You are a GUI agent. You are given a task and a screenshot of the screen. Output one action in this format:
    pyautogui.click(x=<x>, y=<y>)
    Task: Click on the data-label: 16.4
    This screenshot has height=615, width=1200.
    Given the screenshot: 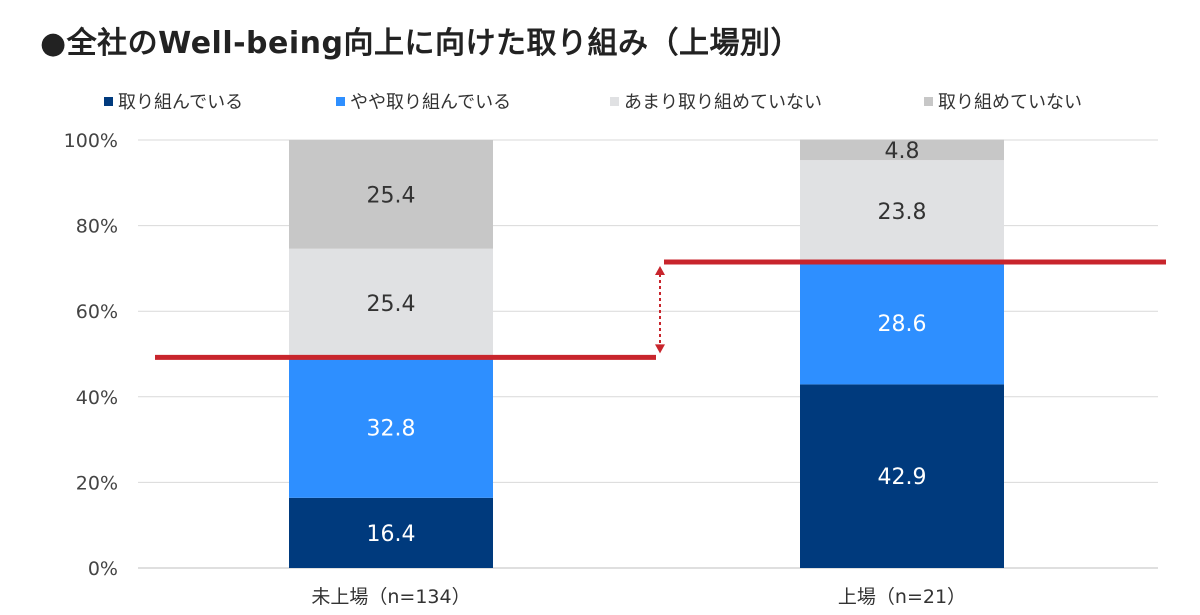 What is the action you would take?
    pyautogui.click(x=391, y=534)
    